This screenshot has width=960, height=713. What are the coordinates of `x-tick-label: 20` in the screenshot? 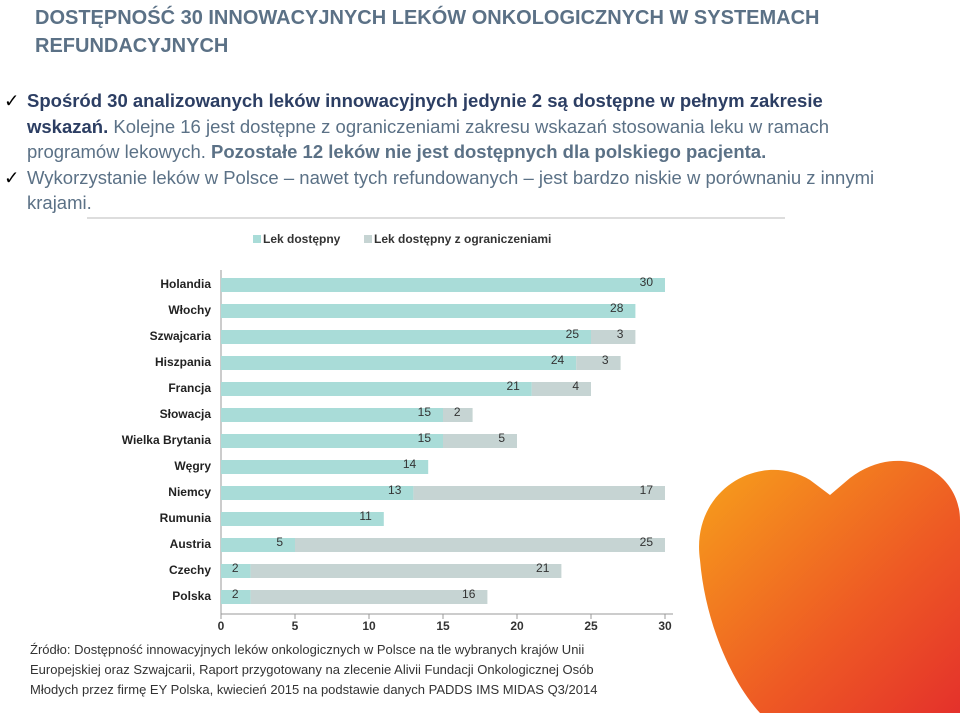 It's located at (517, 626).